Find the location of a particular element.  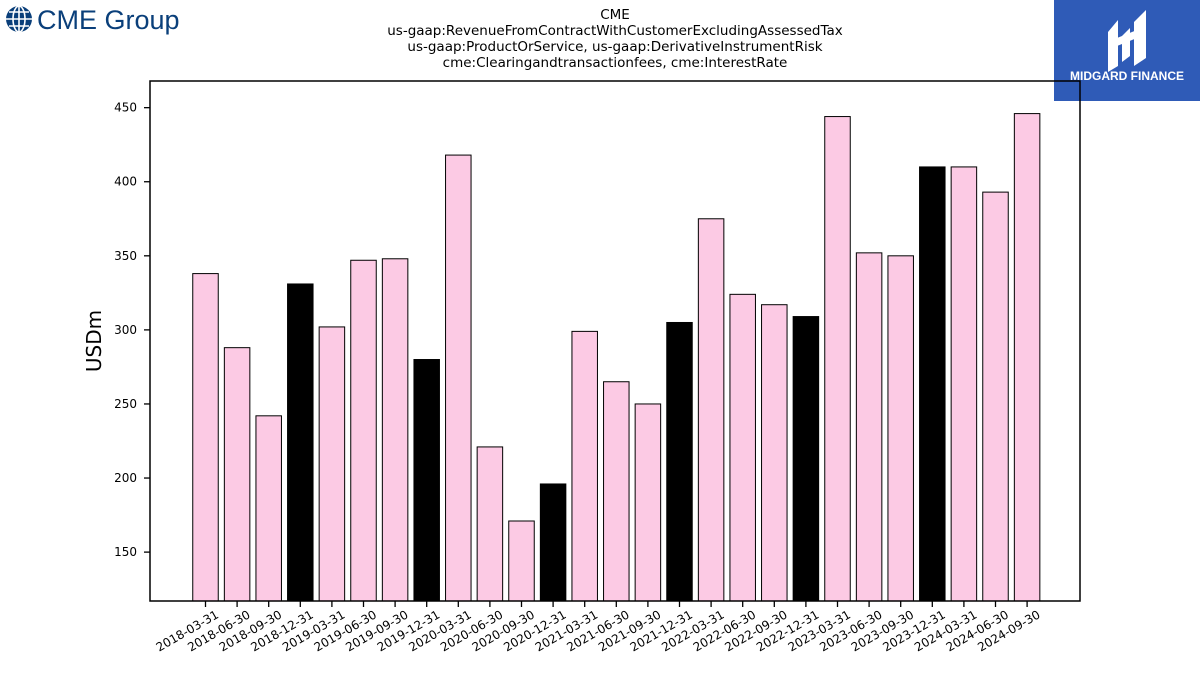

y-tick-label: 300 is located at coordinates (125, 330).